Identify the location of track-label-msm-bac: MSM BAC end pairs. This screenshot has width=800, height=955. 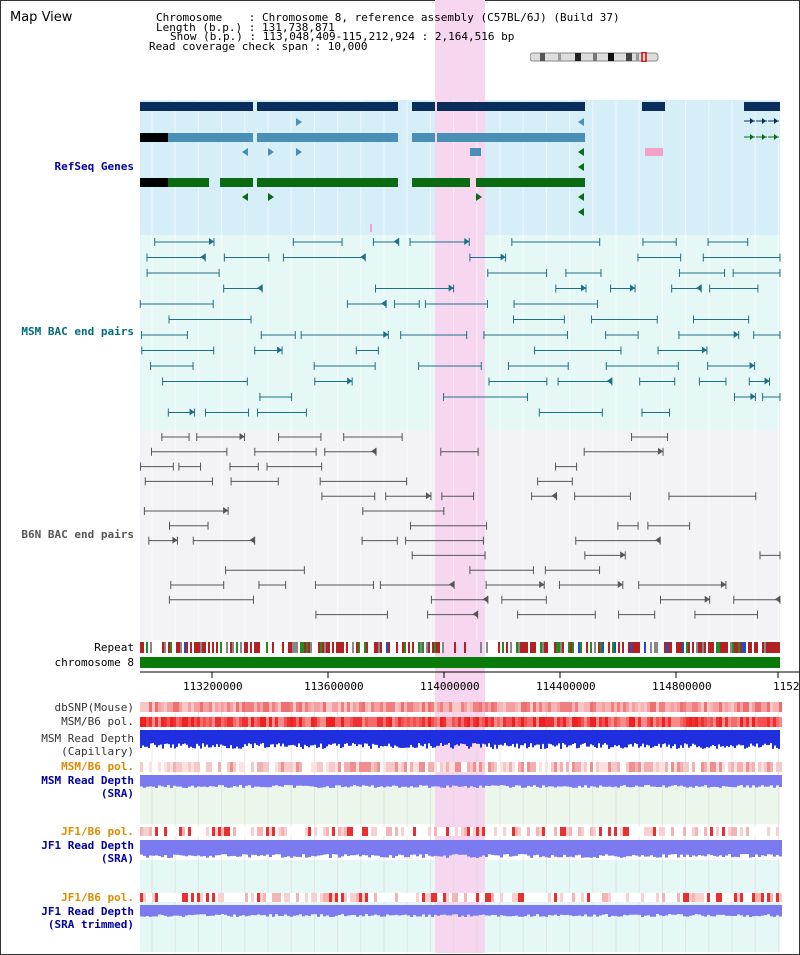
(77, 331).